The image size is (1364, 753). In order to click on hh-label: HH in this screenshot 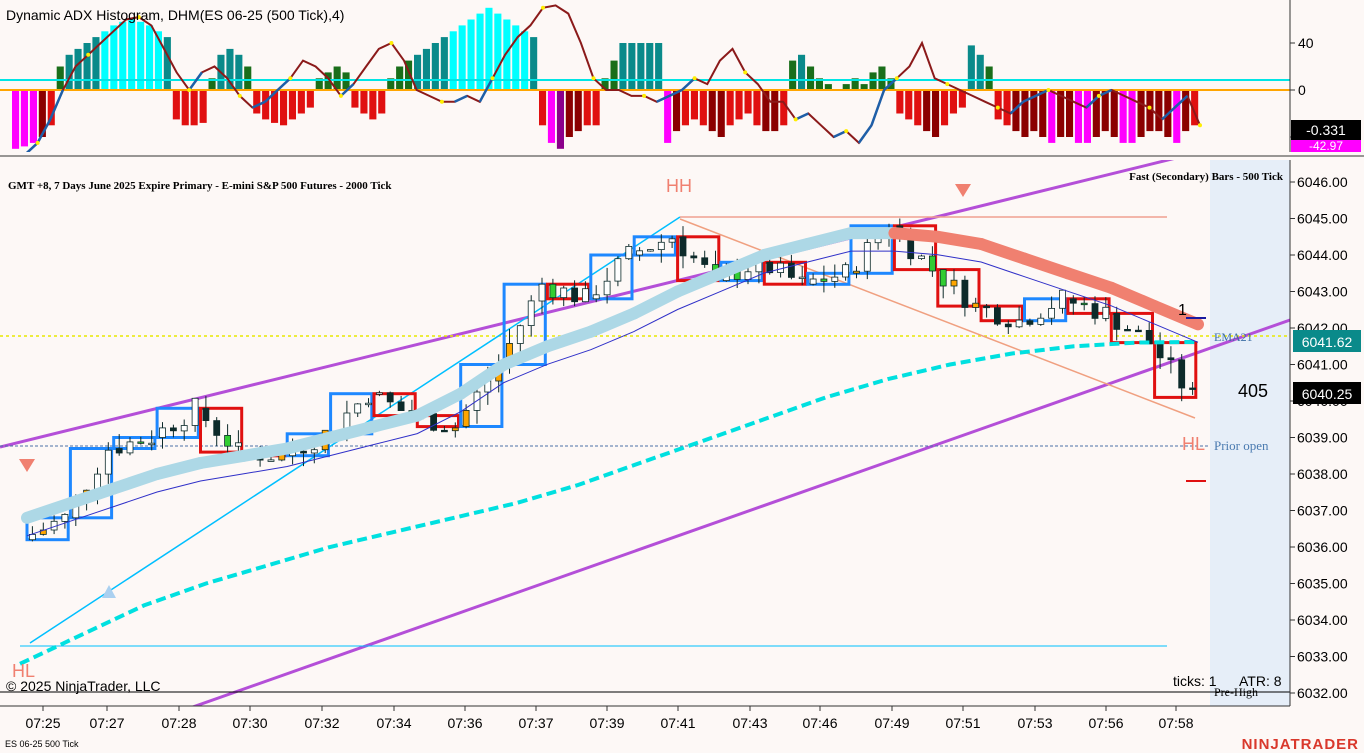, I will do `click(679, 186)`.